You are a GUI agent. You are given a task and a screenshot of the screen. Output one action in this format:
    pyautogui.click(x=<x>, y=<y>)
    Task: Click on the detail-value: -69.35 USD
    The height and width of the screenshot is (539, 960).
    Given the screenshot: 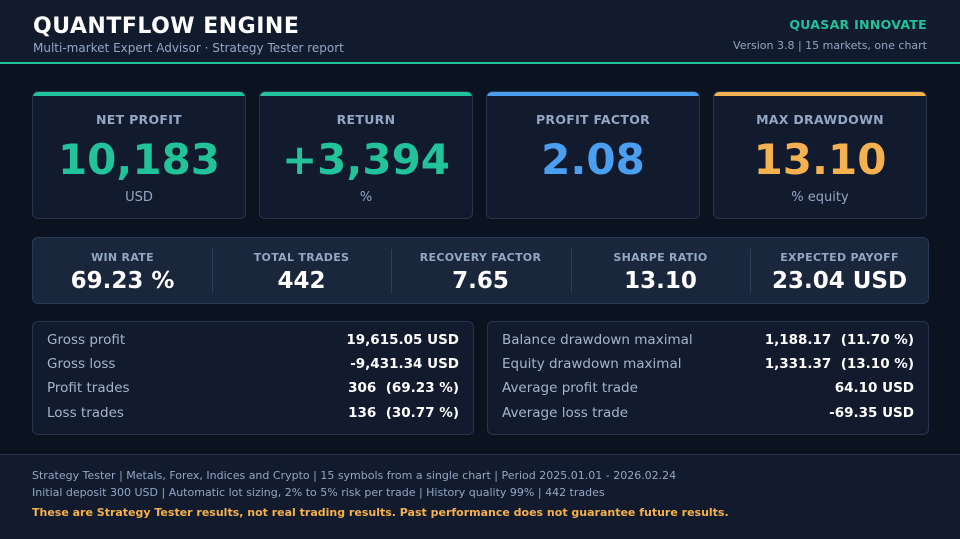 What is the action you would take?
    pyautogui.click(x=871, y=413)
    